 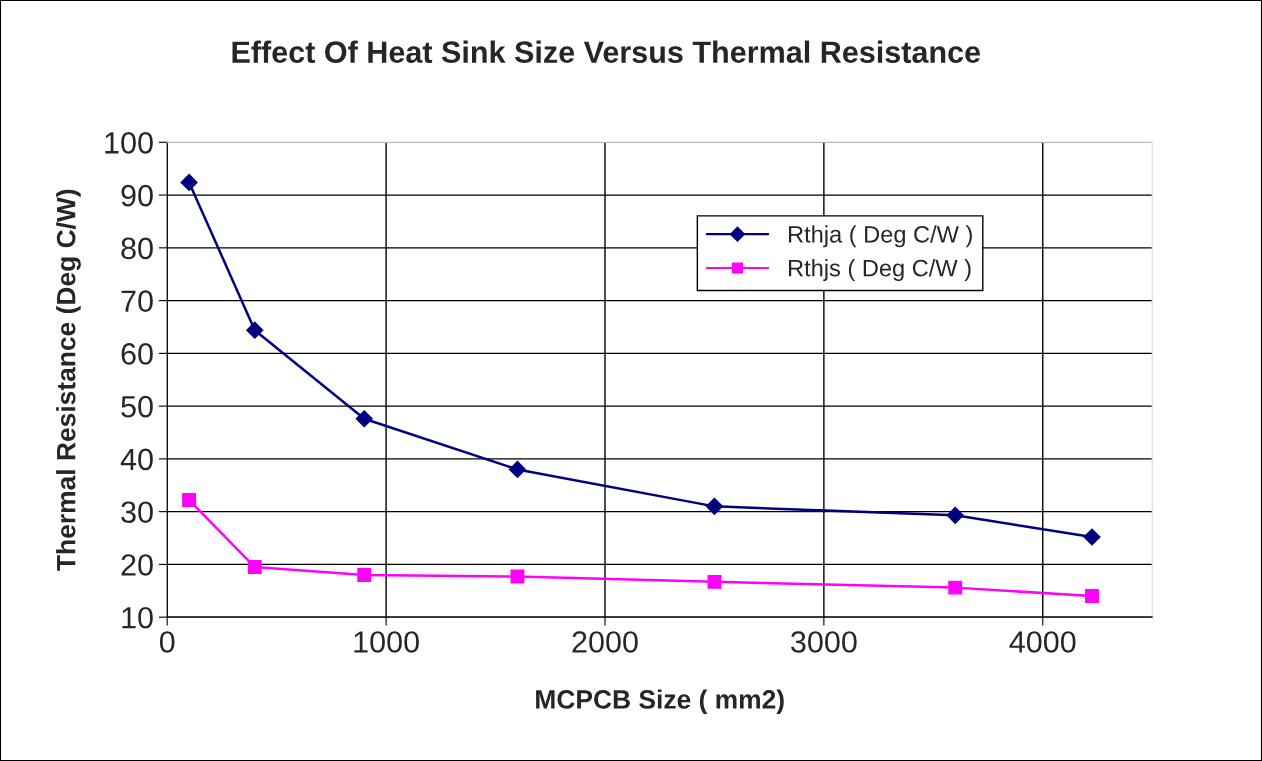 I want to click on y-tick-label: 20, so click(x=137, y=565).